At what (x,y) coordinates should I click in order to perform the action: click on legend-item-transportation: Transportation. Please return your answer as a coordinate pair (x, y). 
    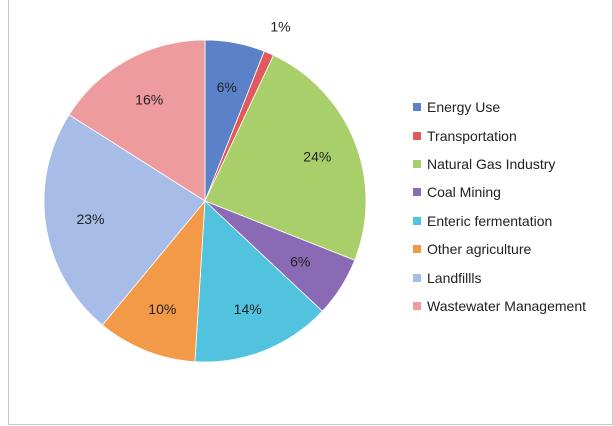
    Looking at the image, I should click on (499, 135).